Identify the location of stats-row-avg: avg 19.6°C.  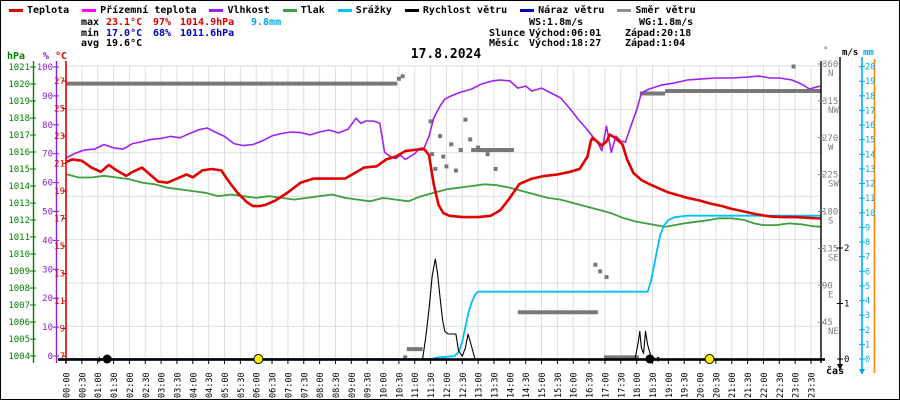
(181, 44).